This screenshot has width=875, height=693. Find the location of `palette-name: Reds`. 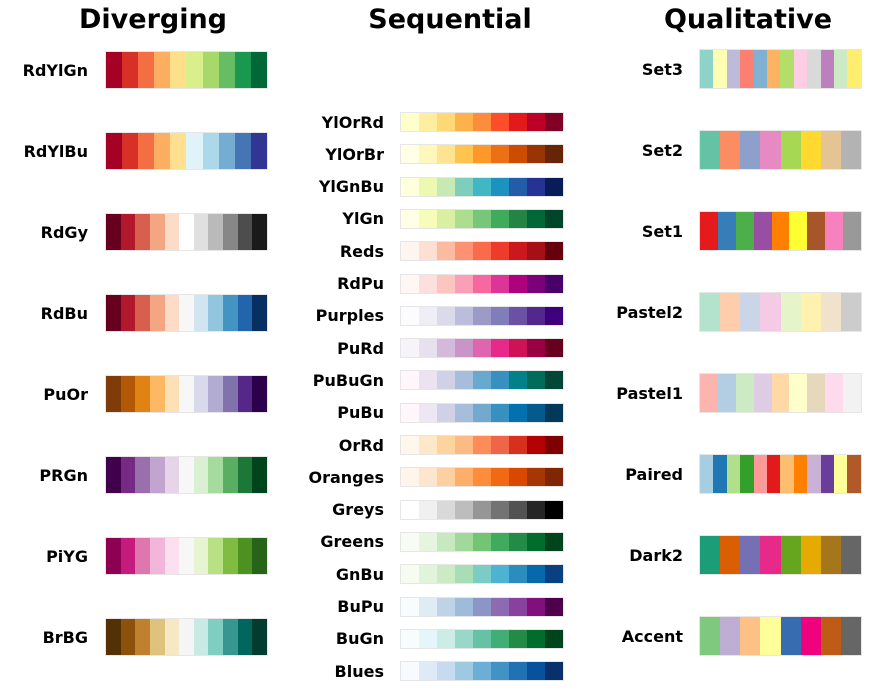

palette-name: Reds is located at coordinates (361, 251).